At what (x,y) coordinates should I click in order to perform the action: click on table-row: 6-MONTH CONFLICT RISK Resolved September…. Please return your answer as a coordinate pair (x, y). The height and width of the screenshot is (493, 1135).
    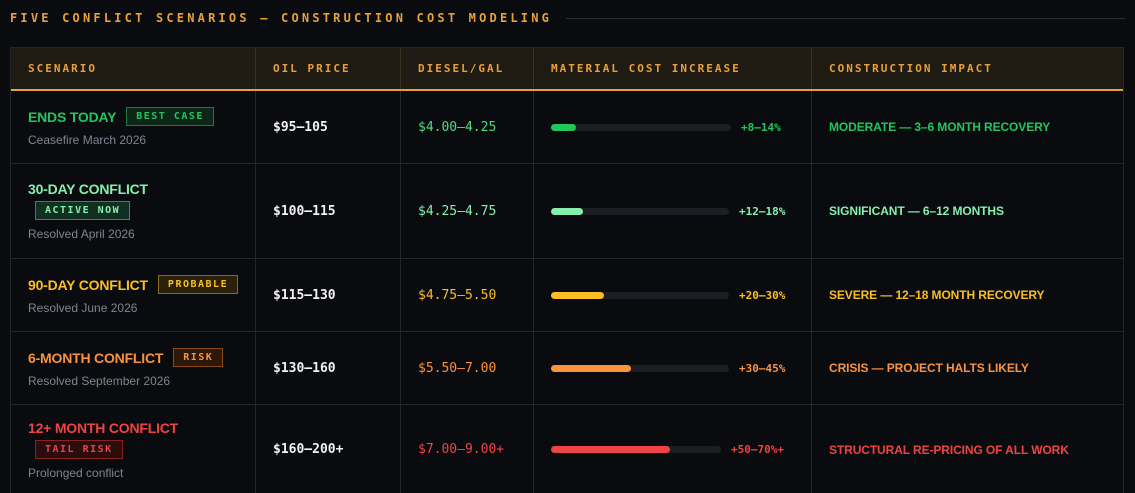
    Looking at the image, I should click on (567, 368).